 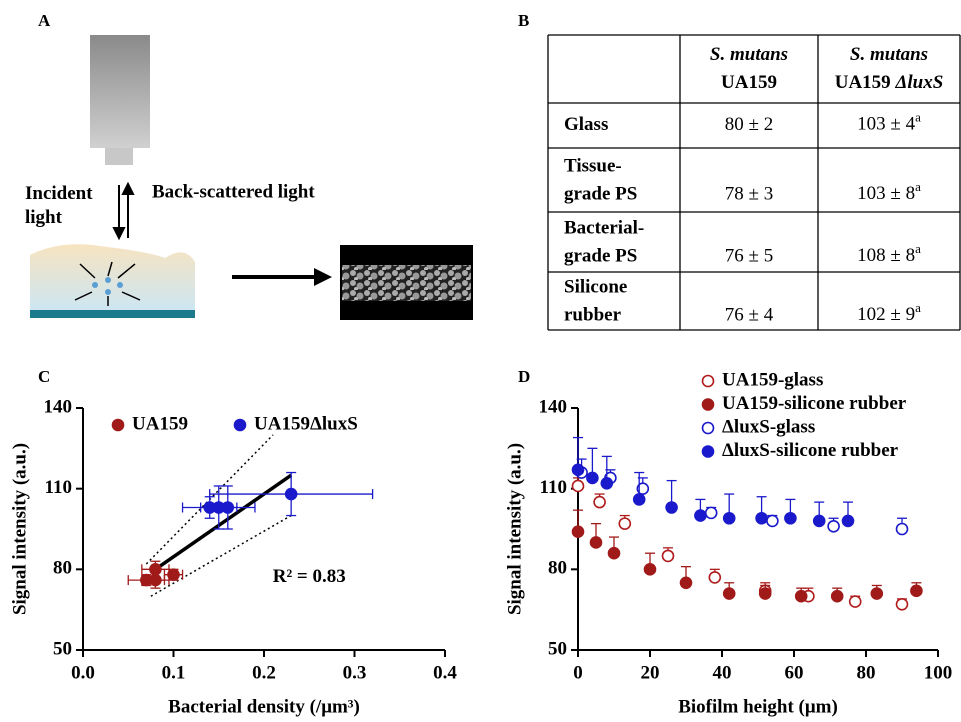 I want to click on table-header: UA159 ΔluxS, so click(x=889, y=82).